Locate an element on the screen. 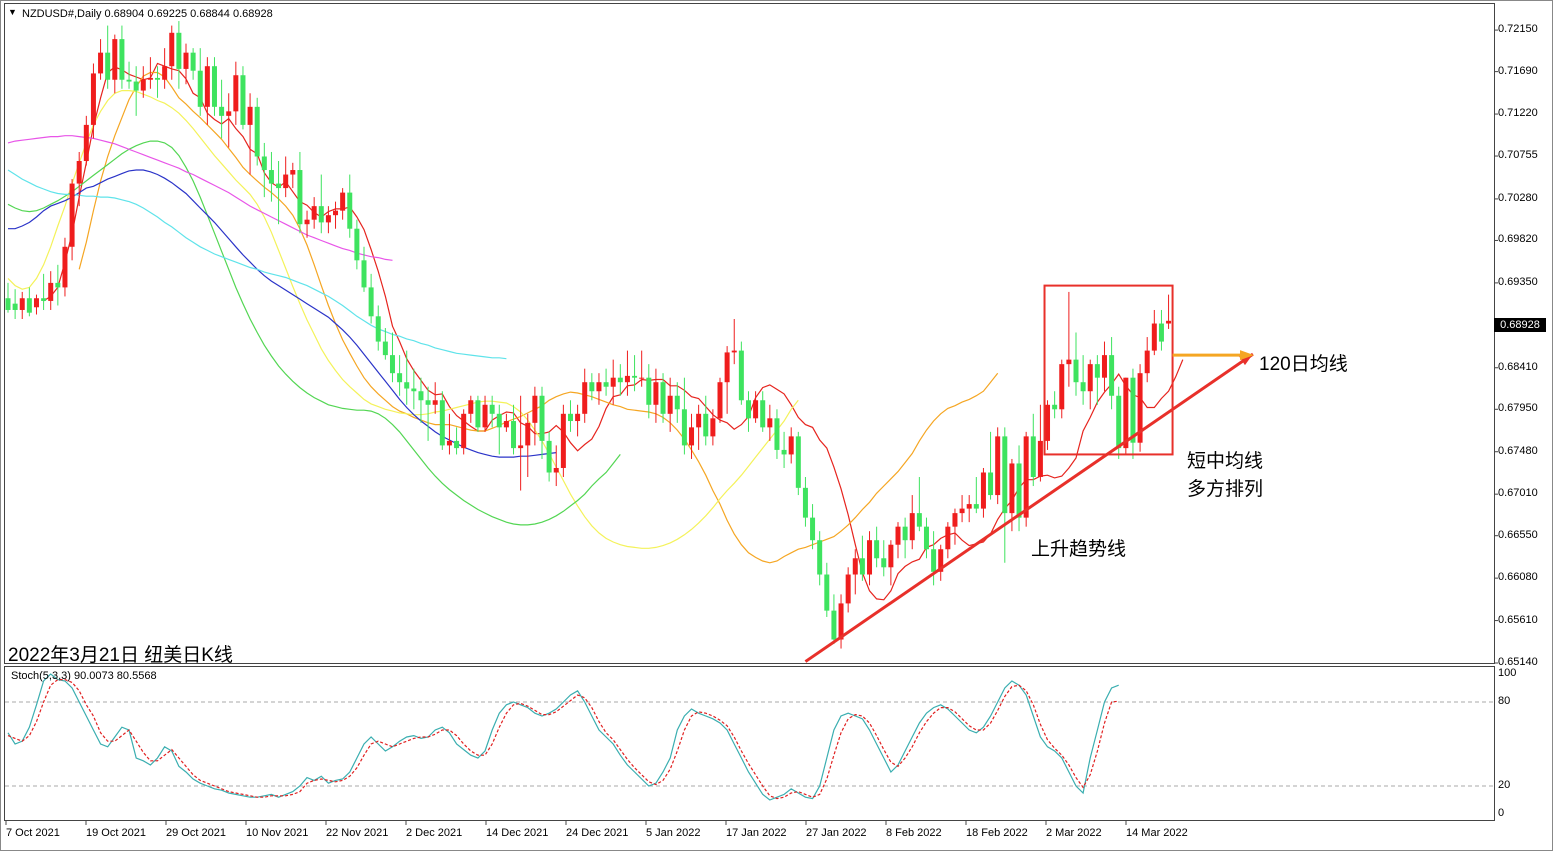 The image size is (1553, 851). y-tick-label: 0.70280 is located at coordinates (1518, 197).